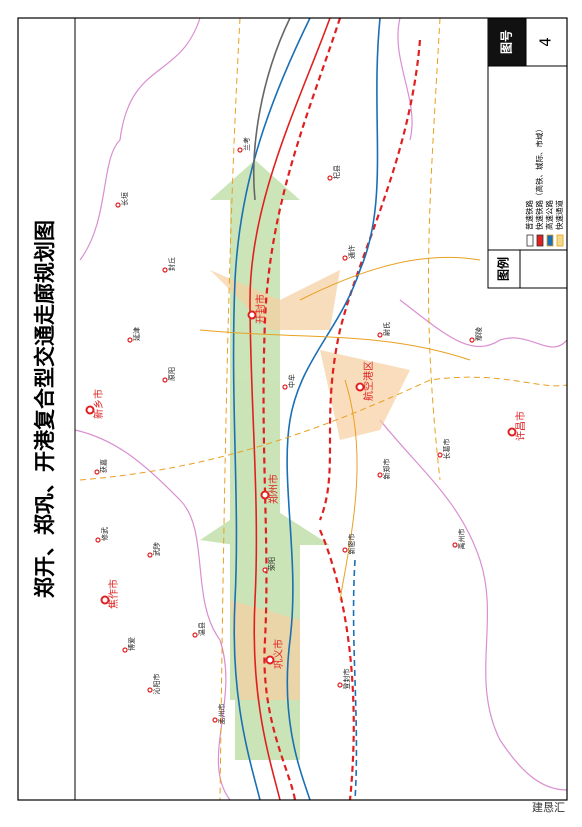 This screenshot has height=827, width=582. Describe the element at coordinates (136, 334) in the screenshot. I see `city-label: 延津` at that location.